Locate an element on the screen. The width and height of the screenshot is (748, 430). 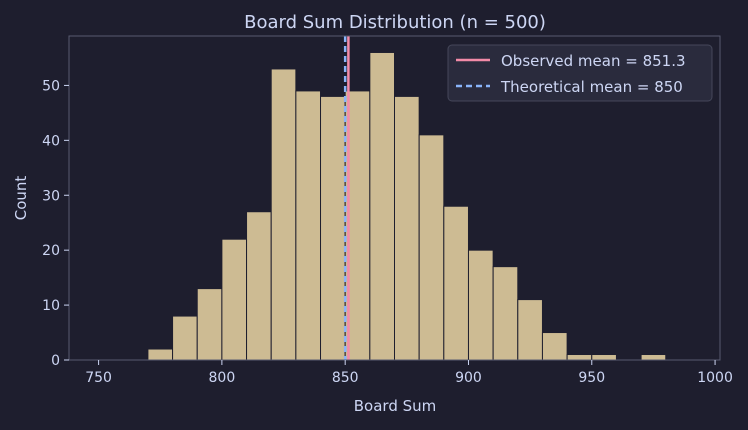
x-tick-label: 750 is located at coordinates (98, 378).